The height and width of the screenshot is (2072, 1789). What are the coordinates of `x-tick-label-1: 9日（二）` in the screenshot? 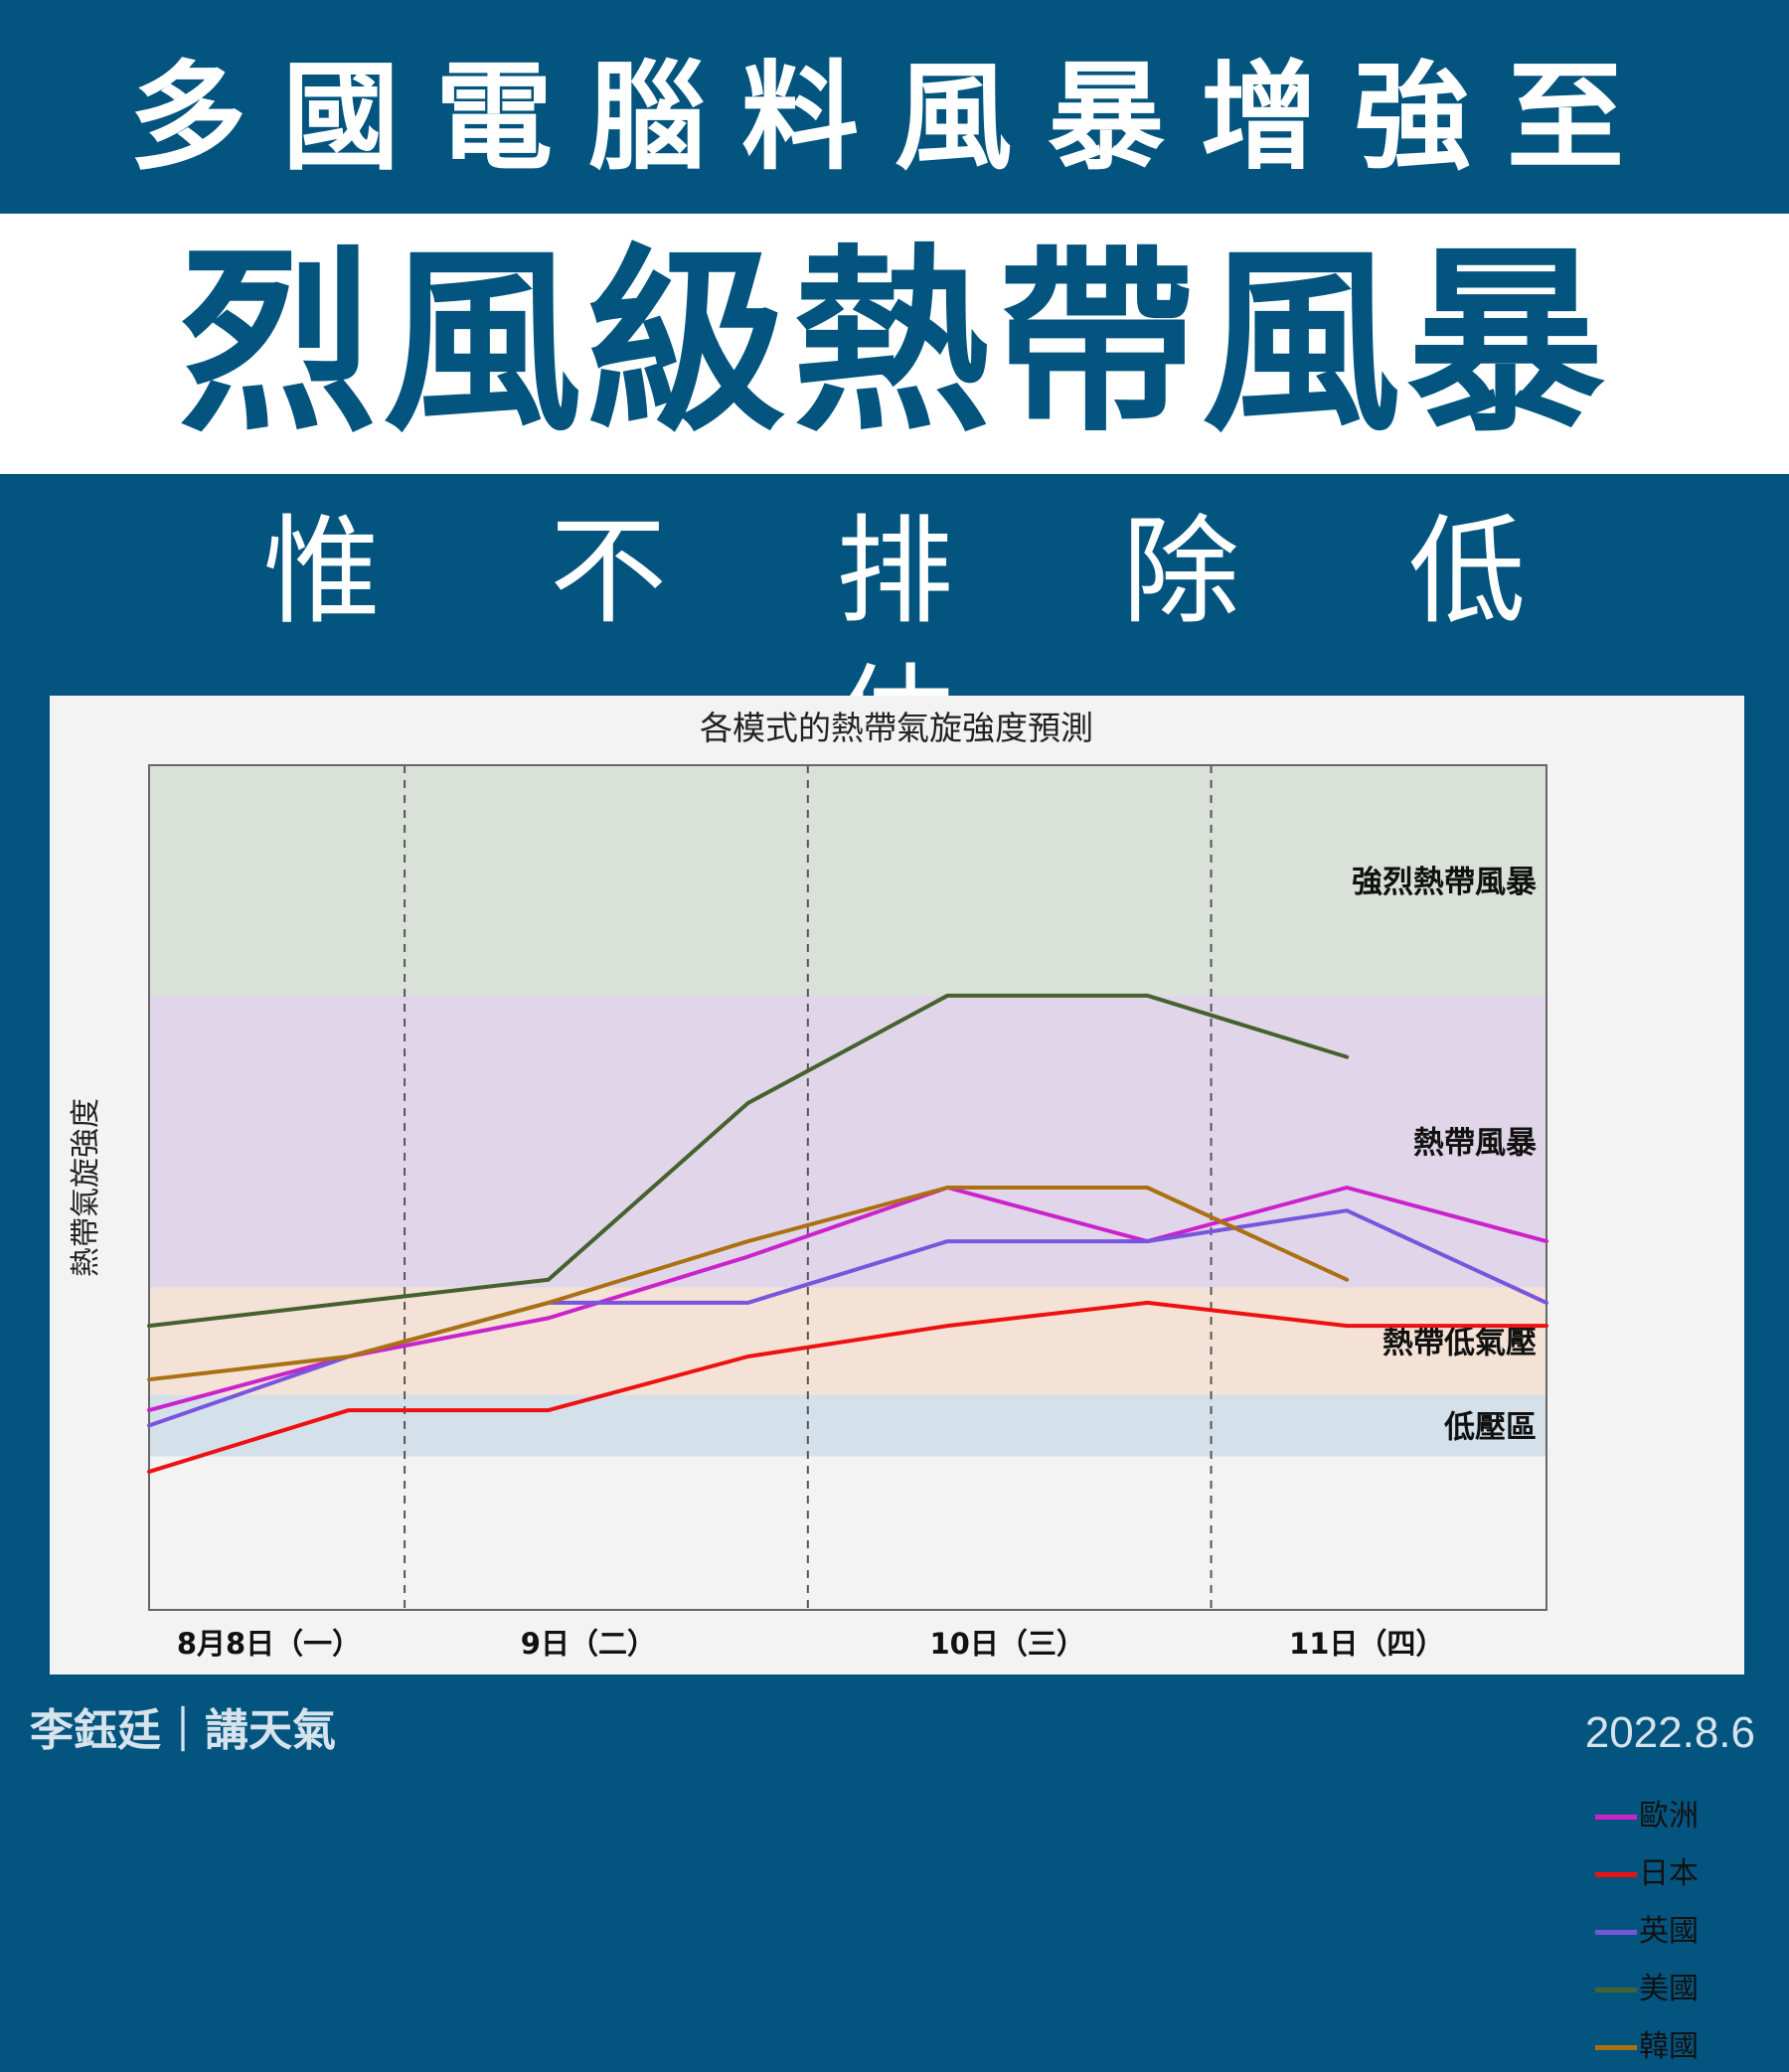 It's located at (589, 1644).